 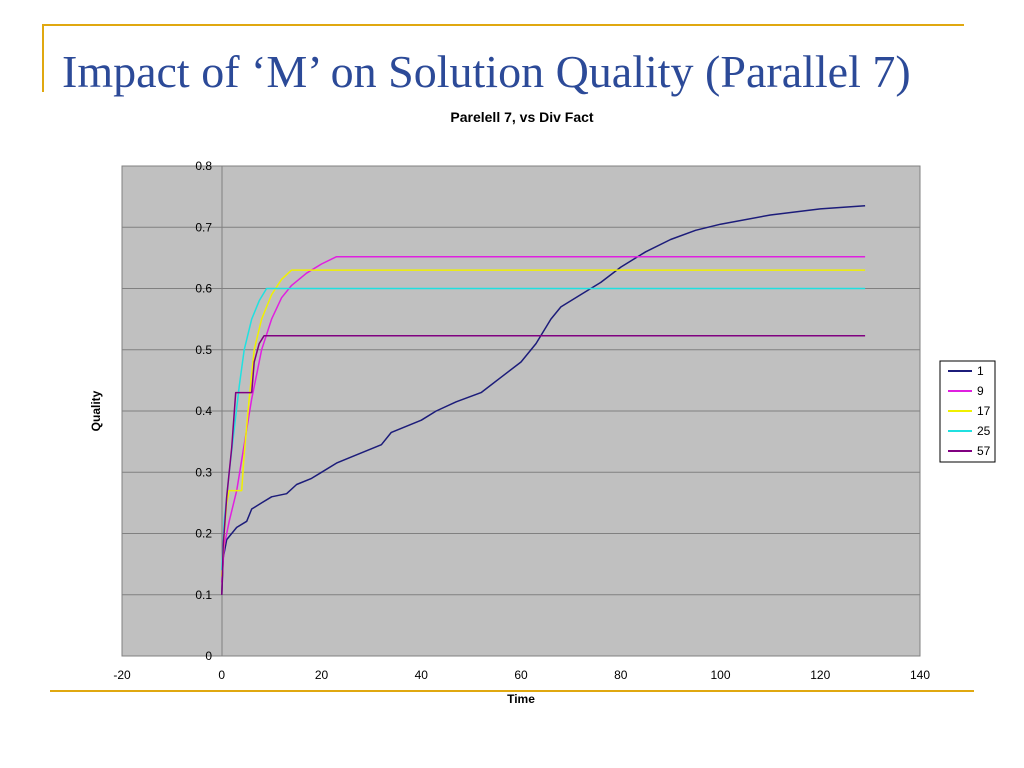 I want to click on y-axis-title: Quality, so click(x=96, y=410).